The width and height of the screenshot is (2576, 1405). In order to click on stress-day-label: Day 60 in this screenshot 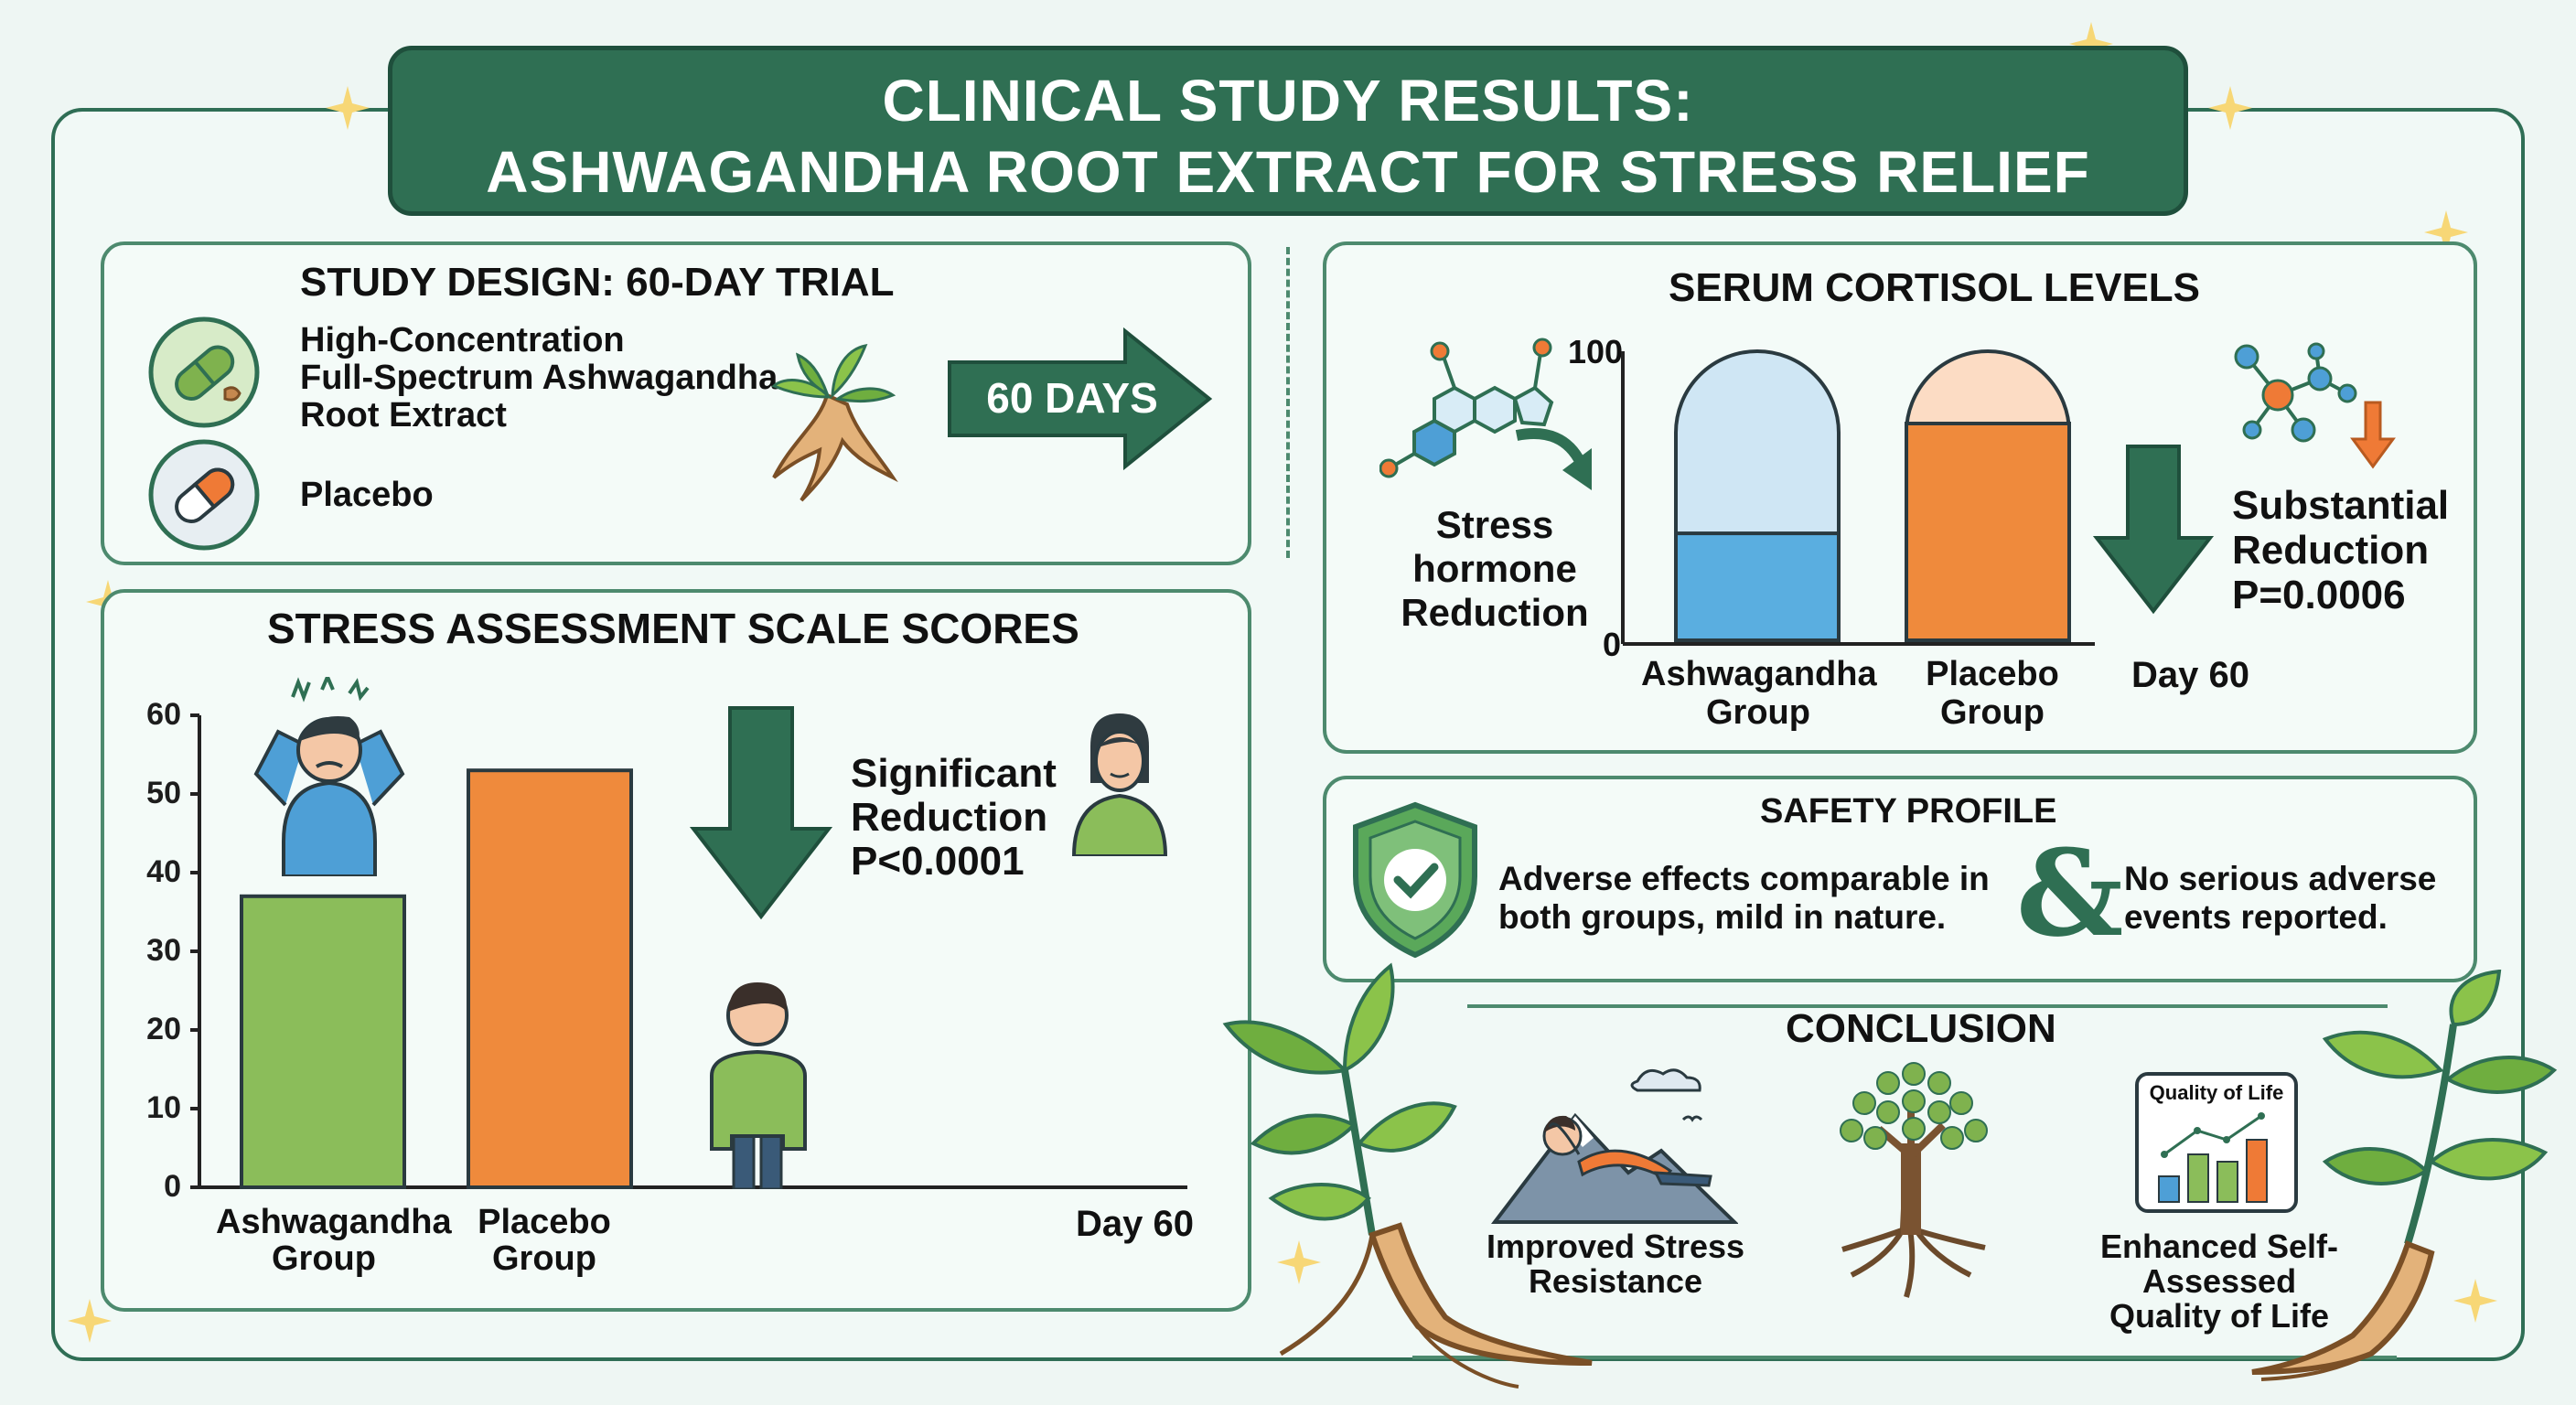, I will do `click(1135, 1224)`.